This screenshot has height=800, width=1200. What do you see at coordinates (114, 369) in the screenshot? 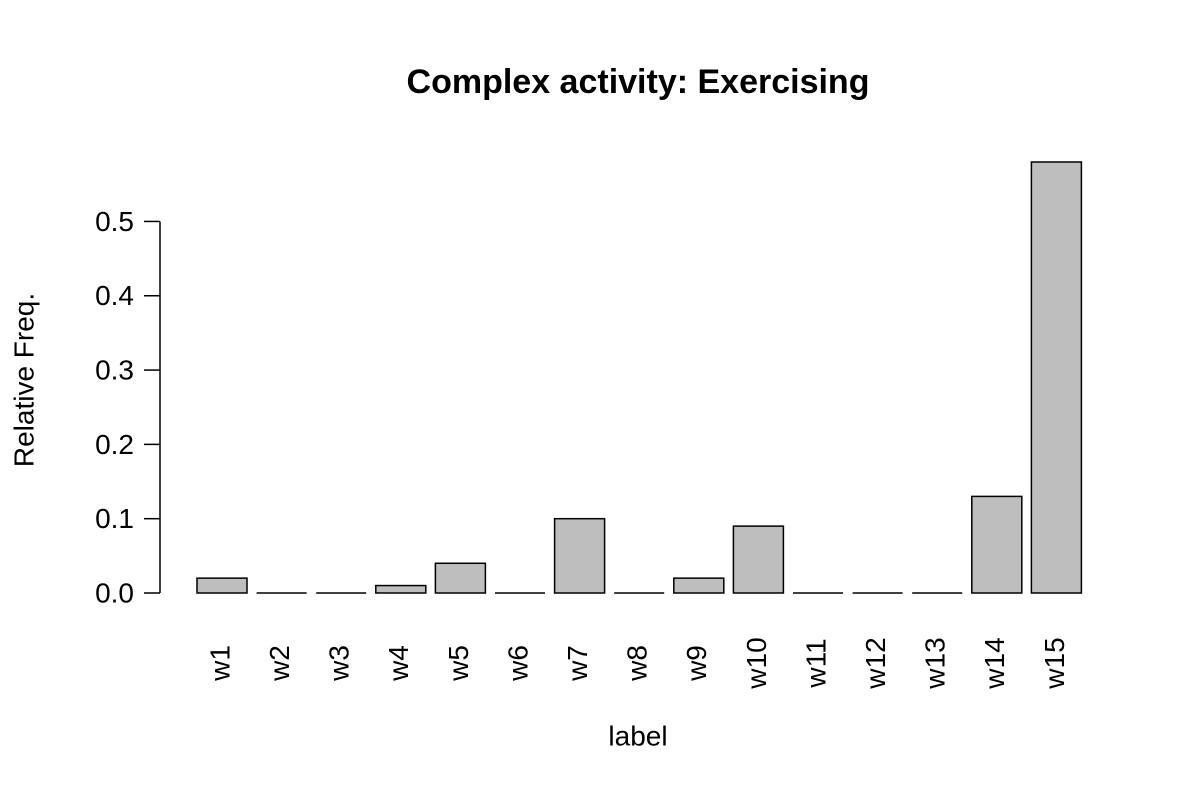
I see `y-tick-label: 0.3` at bounding box center [114, 369].